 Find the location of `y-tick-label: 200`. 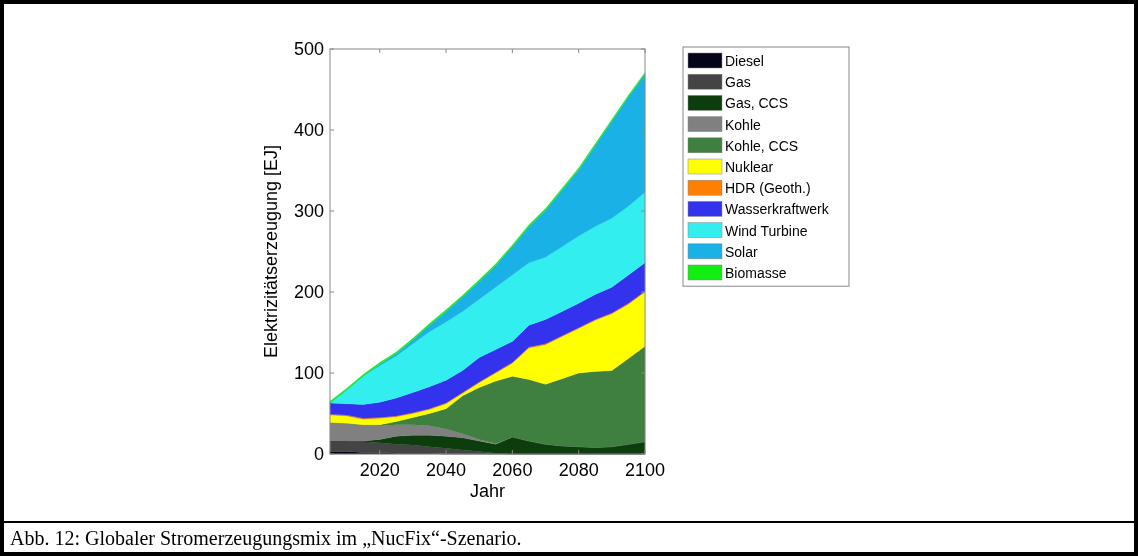

y-tick-label: 200 is located at coordinates (308, 292).